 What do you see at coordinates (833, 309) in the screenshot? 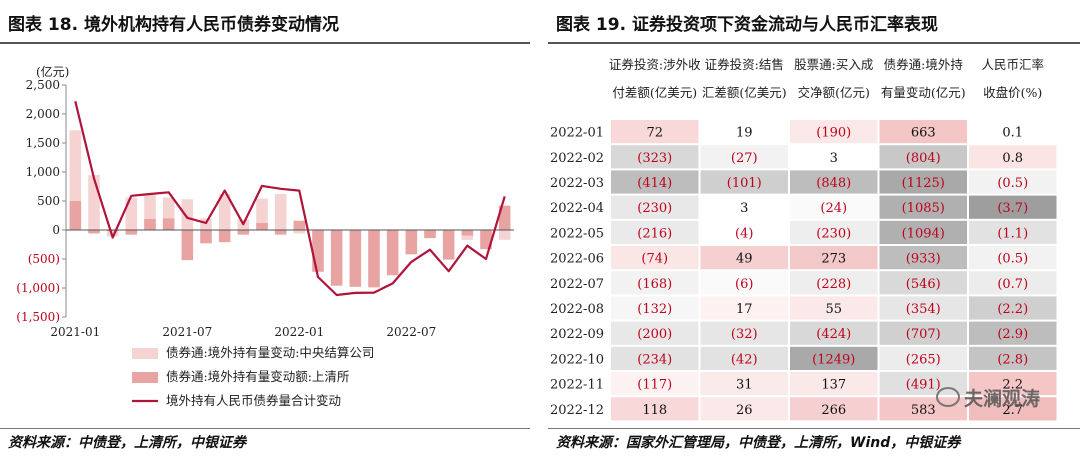
I see `table-cell-value: 55` at bounding box center [833, 309].